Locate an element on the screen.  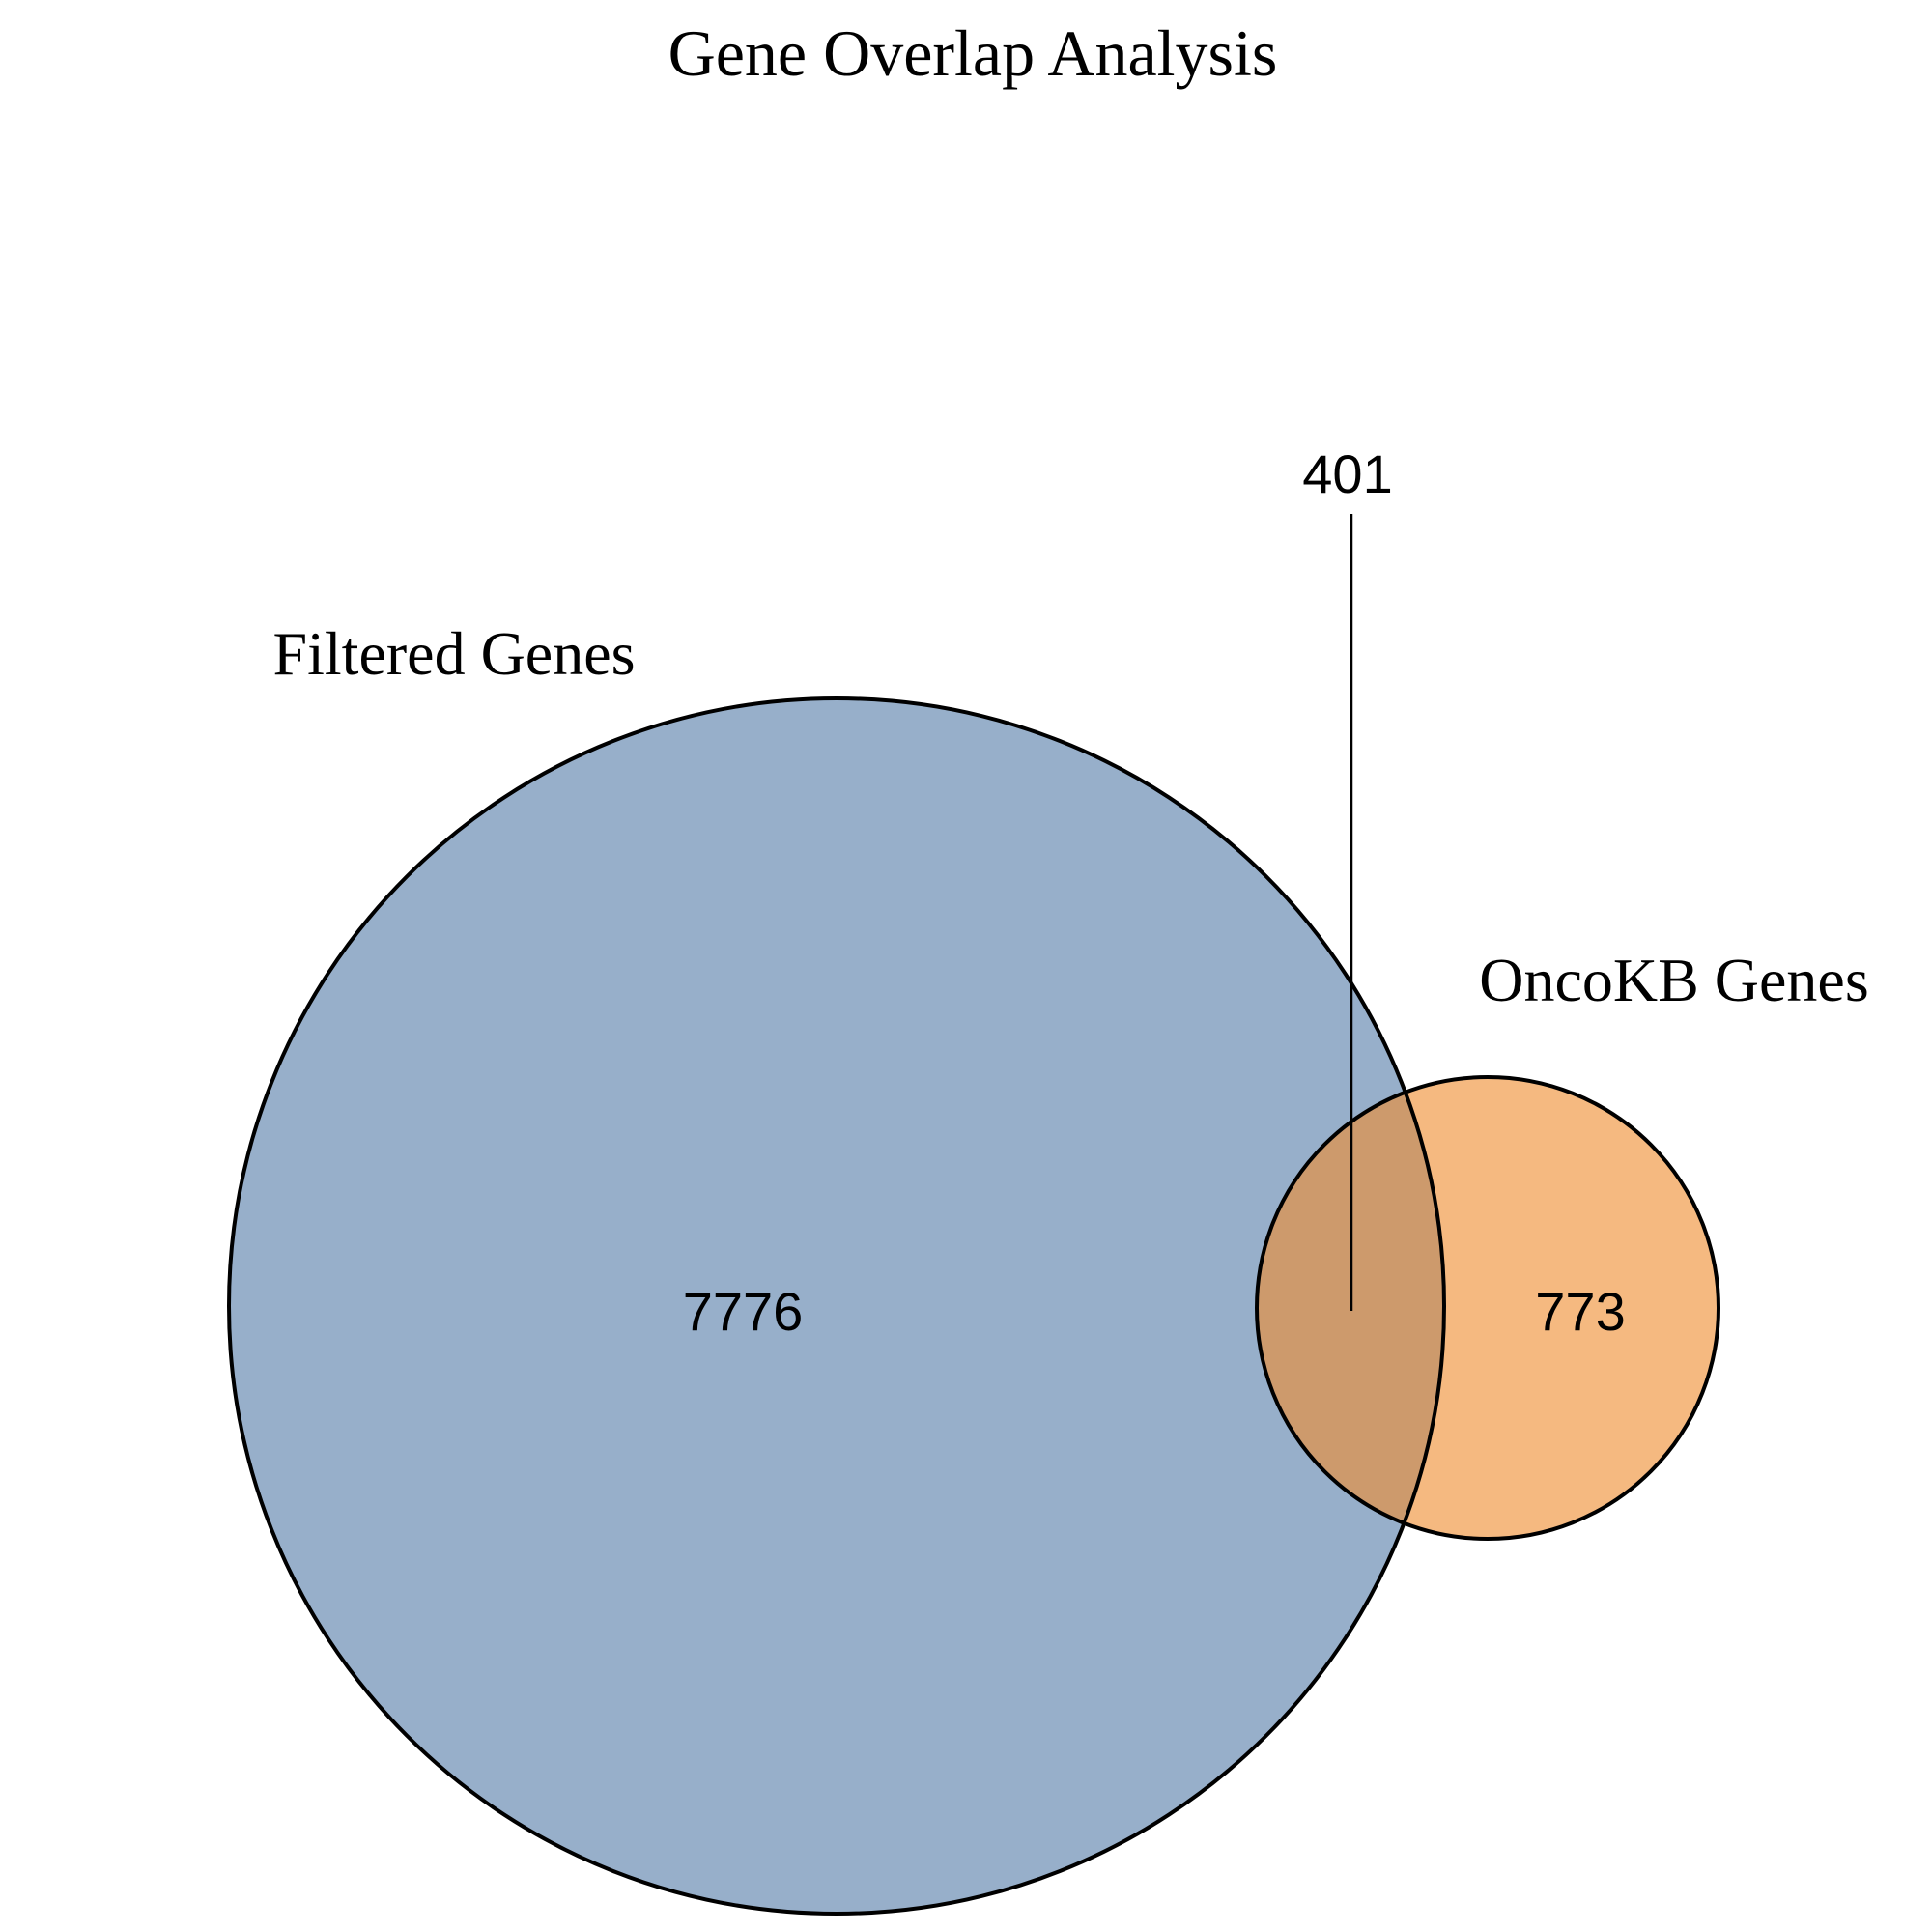
overlap-region is located at coordinates (1350, 1308).